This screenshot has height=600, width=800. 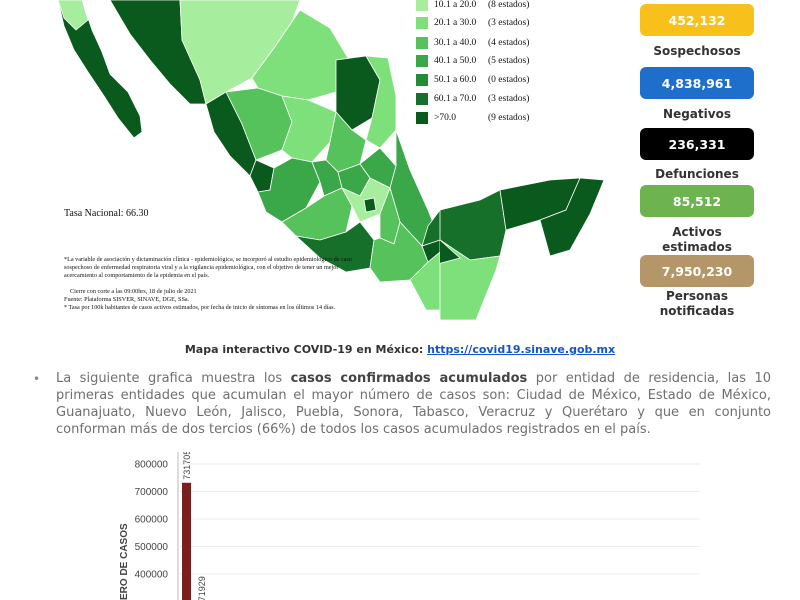 What do you see at coordinates (470, 279) in the screenshot?
I see `map-region-chiapas-east` at bounding box center [470, 279].